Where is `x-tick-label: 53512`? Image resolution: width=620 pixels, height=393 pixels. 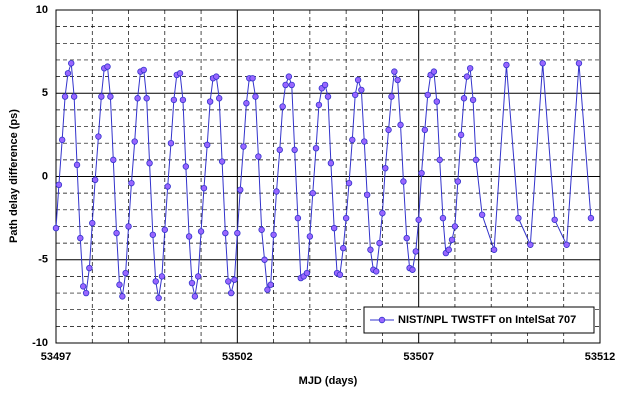
x-tick-label: 53512 is located at coordinates (600, 357).